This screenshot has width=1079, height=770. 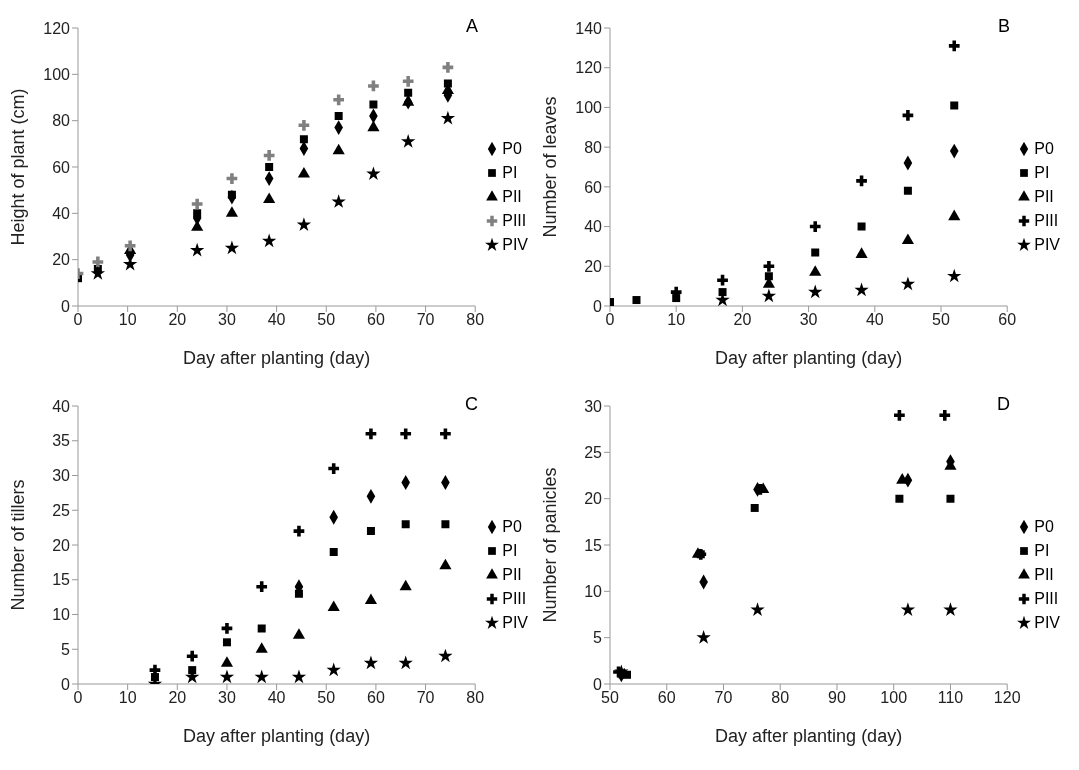 I want to click on y-axis-title: Number of panicles, so click(x=550, y=545).